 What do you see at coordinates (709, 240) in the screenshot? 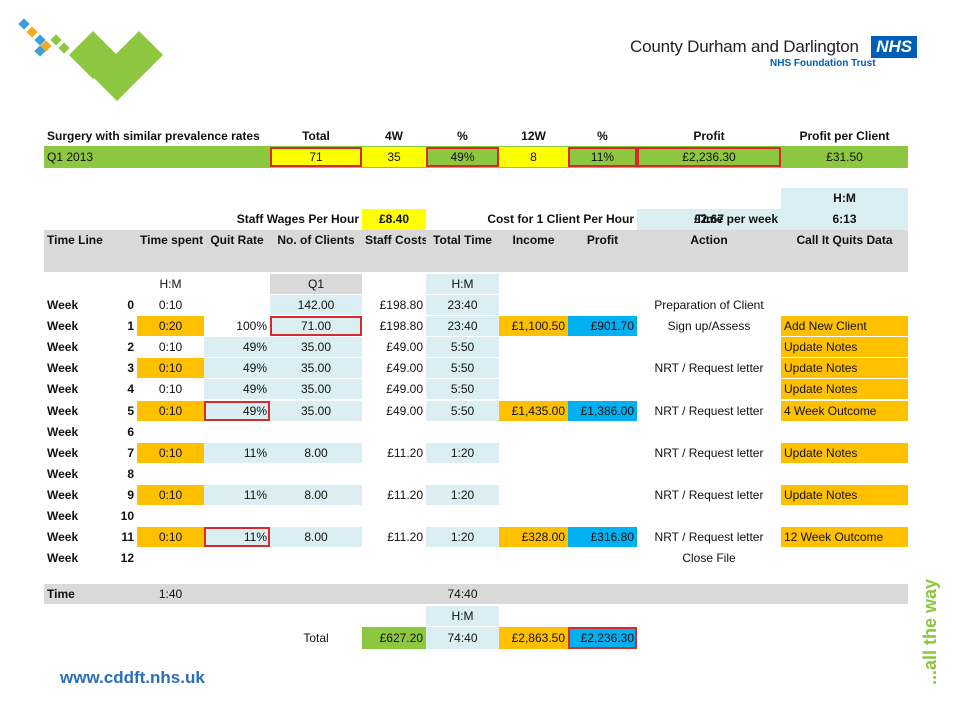
I see `column-header-8: Action` at bounding box center [709, 240].